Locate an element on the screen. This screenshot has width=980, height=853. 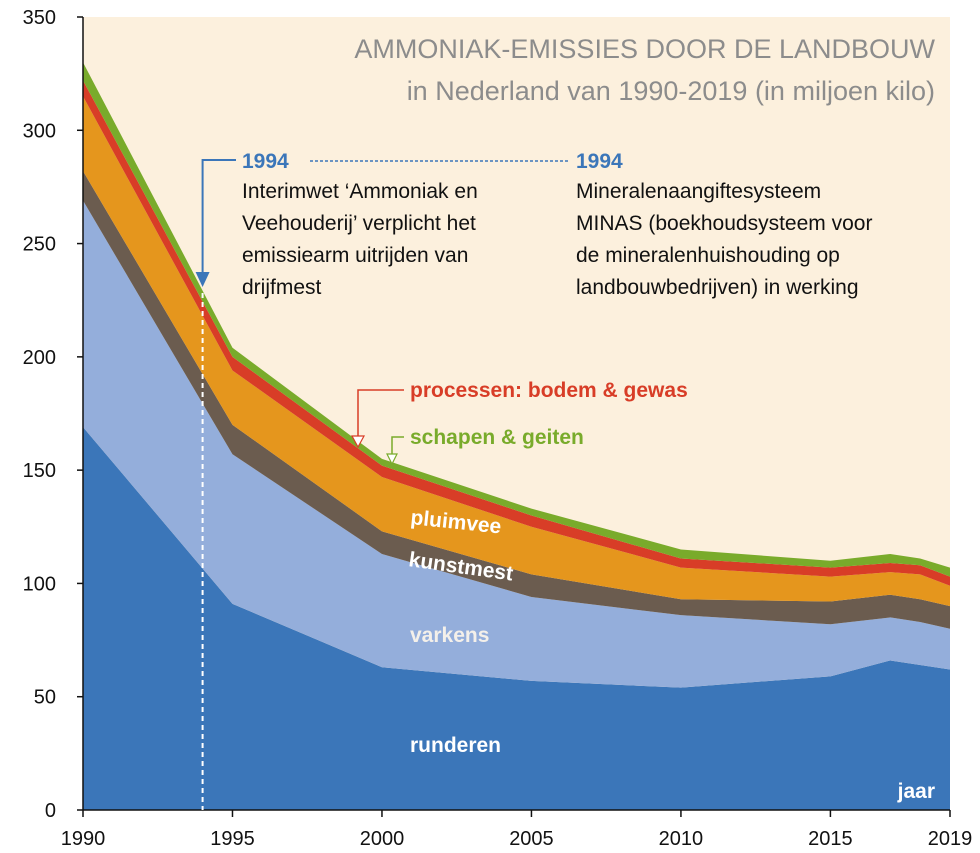
x-tick-label: 2010 is located at coordinates (681, 839).